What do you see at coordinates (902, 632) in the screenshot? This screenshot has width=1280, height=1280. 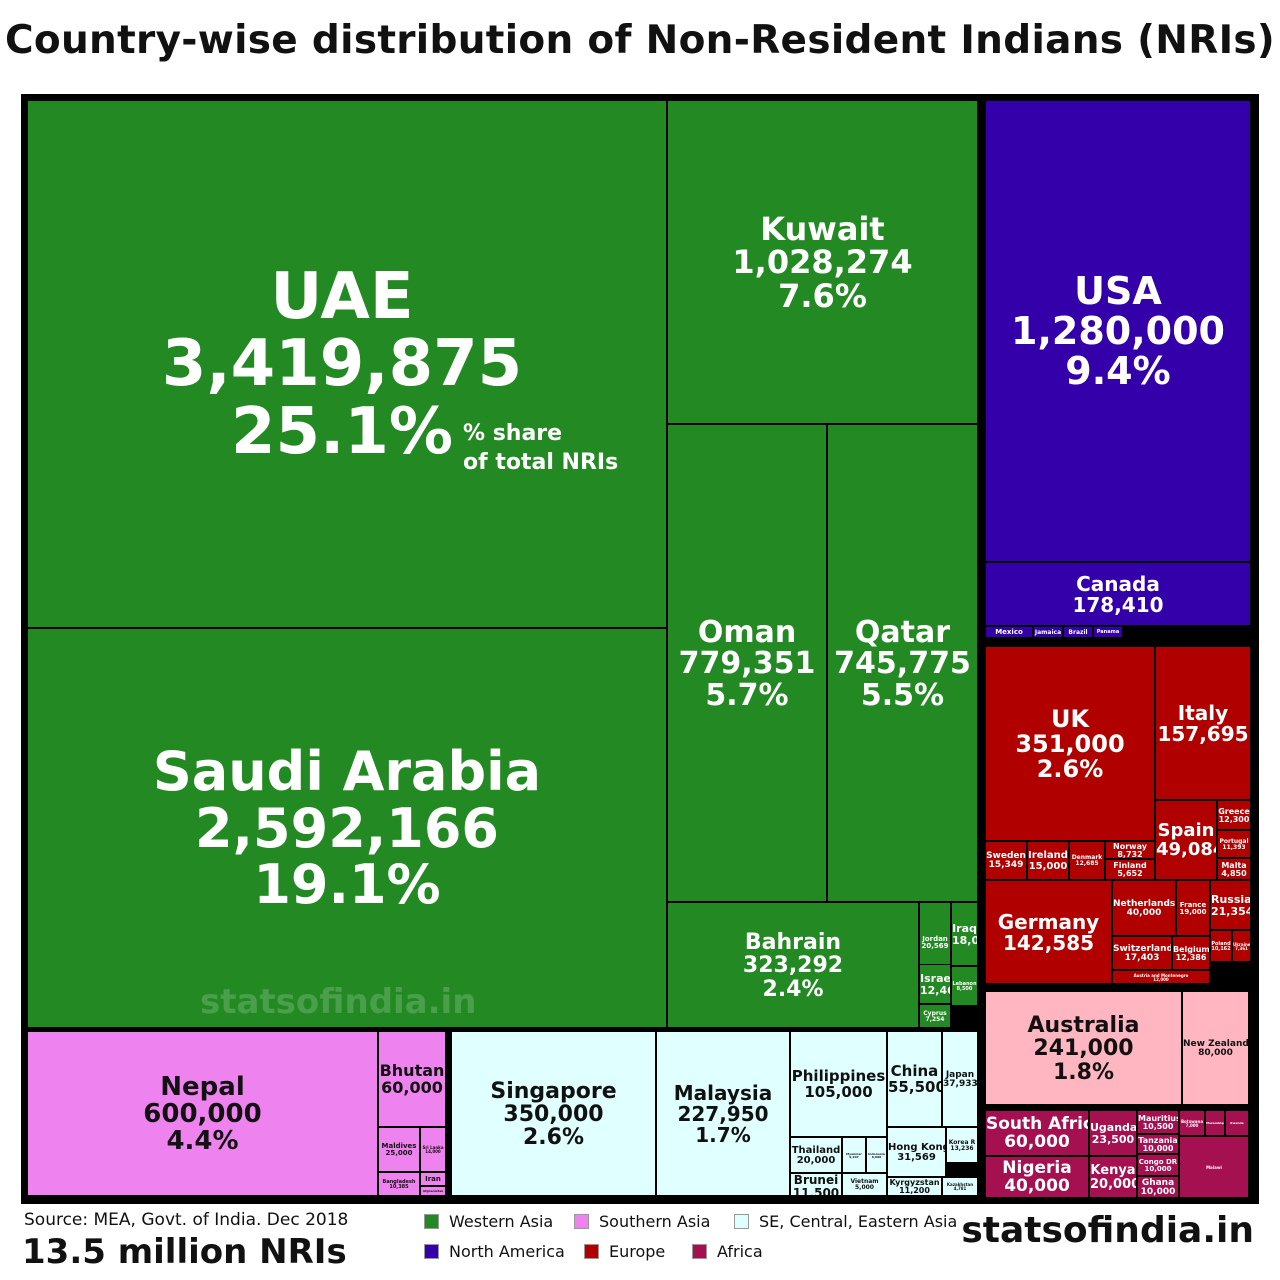 I see `tile-name: Qatar` at bounding box center [902, 632].